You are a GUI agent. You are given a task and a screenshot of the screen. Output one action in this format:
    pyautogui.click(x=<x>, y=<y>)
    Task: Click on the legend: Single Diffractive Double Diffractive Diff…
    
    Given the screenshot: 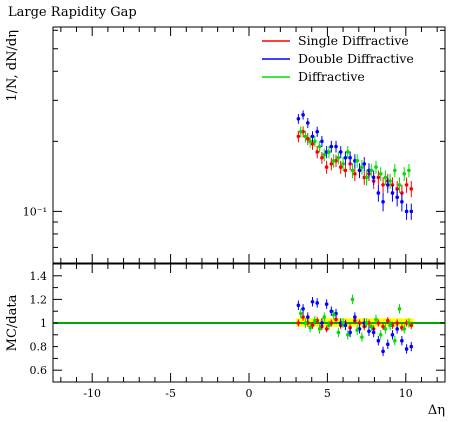 What is the action you would take?
    pyautogui.click(x=338, y=58)
    